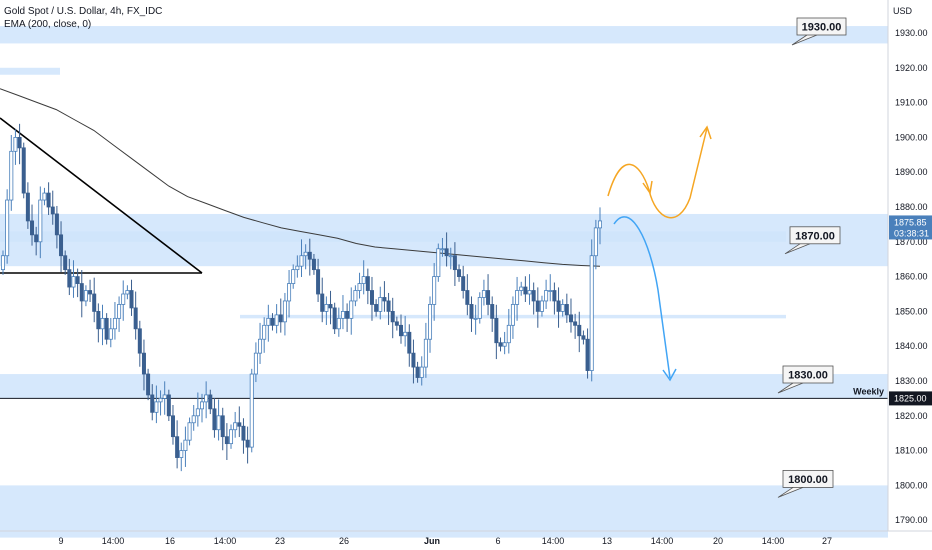 The width and height of the screenshot is (932, 550). Describe the element at coordinates (910, 398) in the screenshot. I see `weekly-price-tag: 1825.00` at that location.